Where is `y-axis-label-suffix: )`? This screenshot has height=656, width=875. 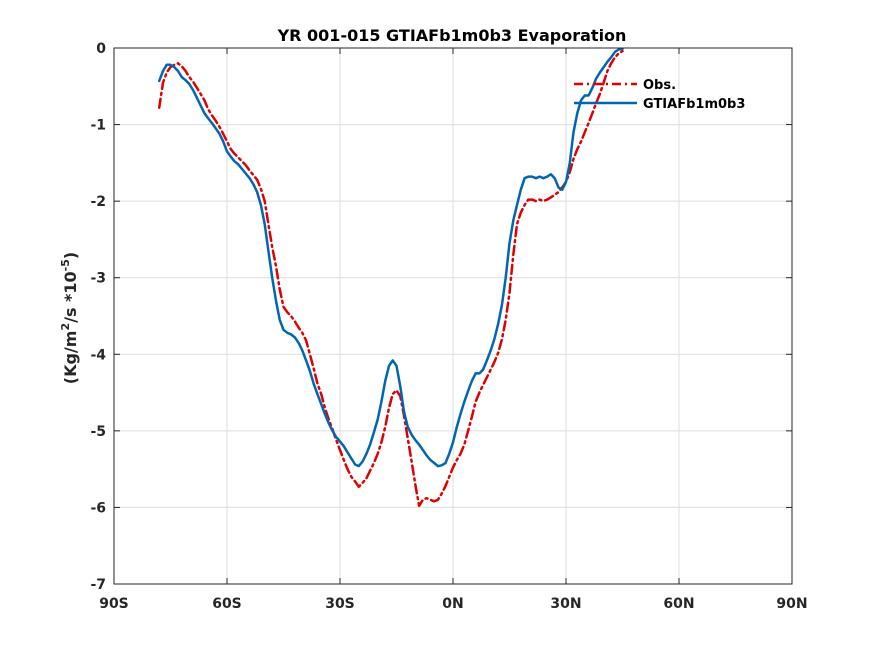 y-axis-label-suffix: ) is located at coordinates (70, 255).